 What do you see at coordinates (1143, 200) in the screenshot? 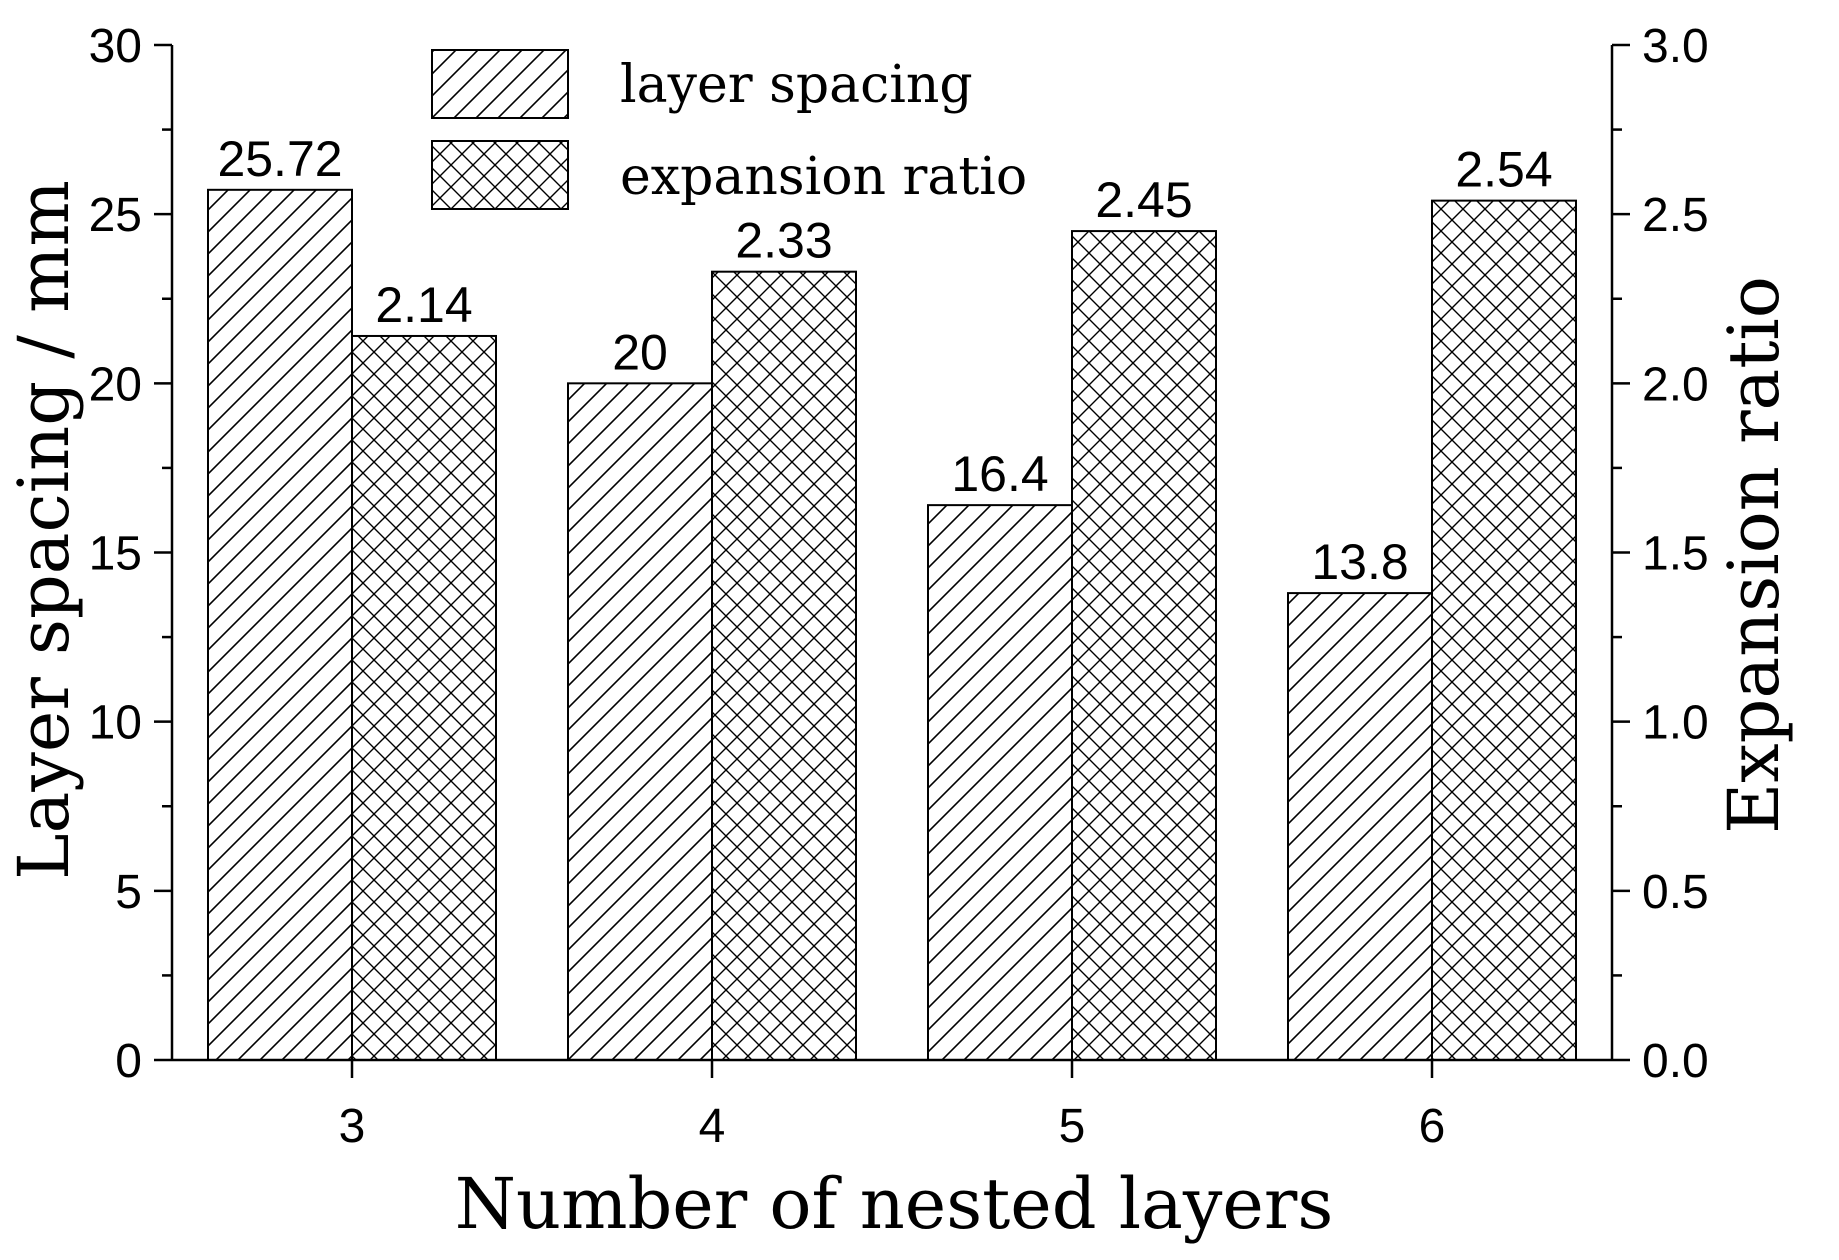
I see `data-label-expansion-ratio-5: 2.45` at bounding box center [1143, 200].